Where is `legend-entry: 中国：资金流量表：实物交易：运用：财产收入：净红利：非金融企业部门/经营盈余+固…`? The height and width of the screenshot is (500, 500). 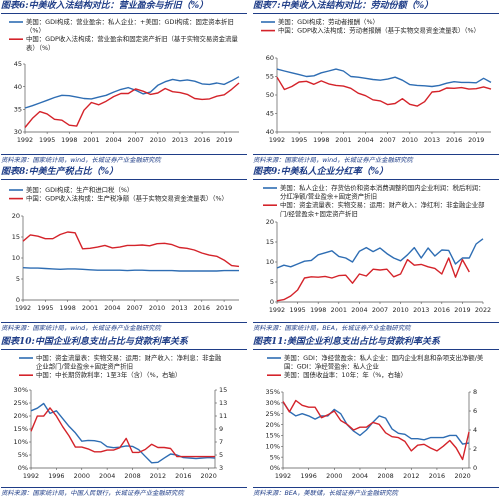
legend-entry: 中国：资金流量表：实物交易：运用：财产收入：净红利：非金融企业部门/经营盈余+固… is located at coordinates (374, 209).